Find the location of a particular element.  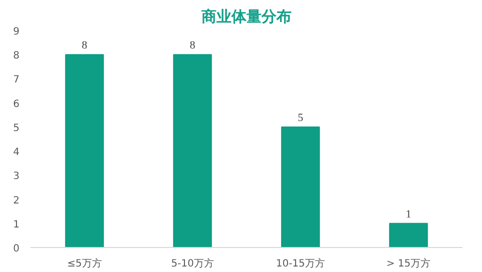

y-tick-label: 4 is located at coordinates (16, 152).